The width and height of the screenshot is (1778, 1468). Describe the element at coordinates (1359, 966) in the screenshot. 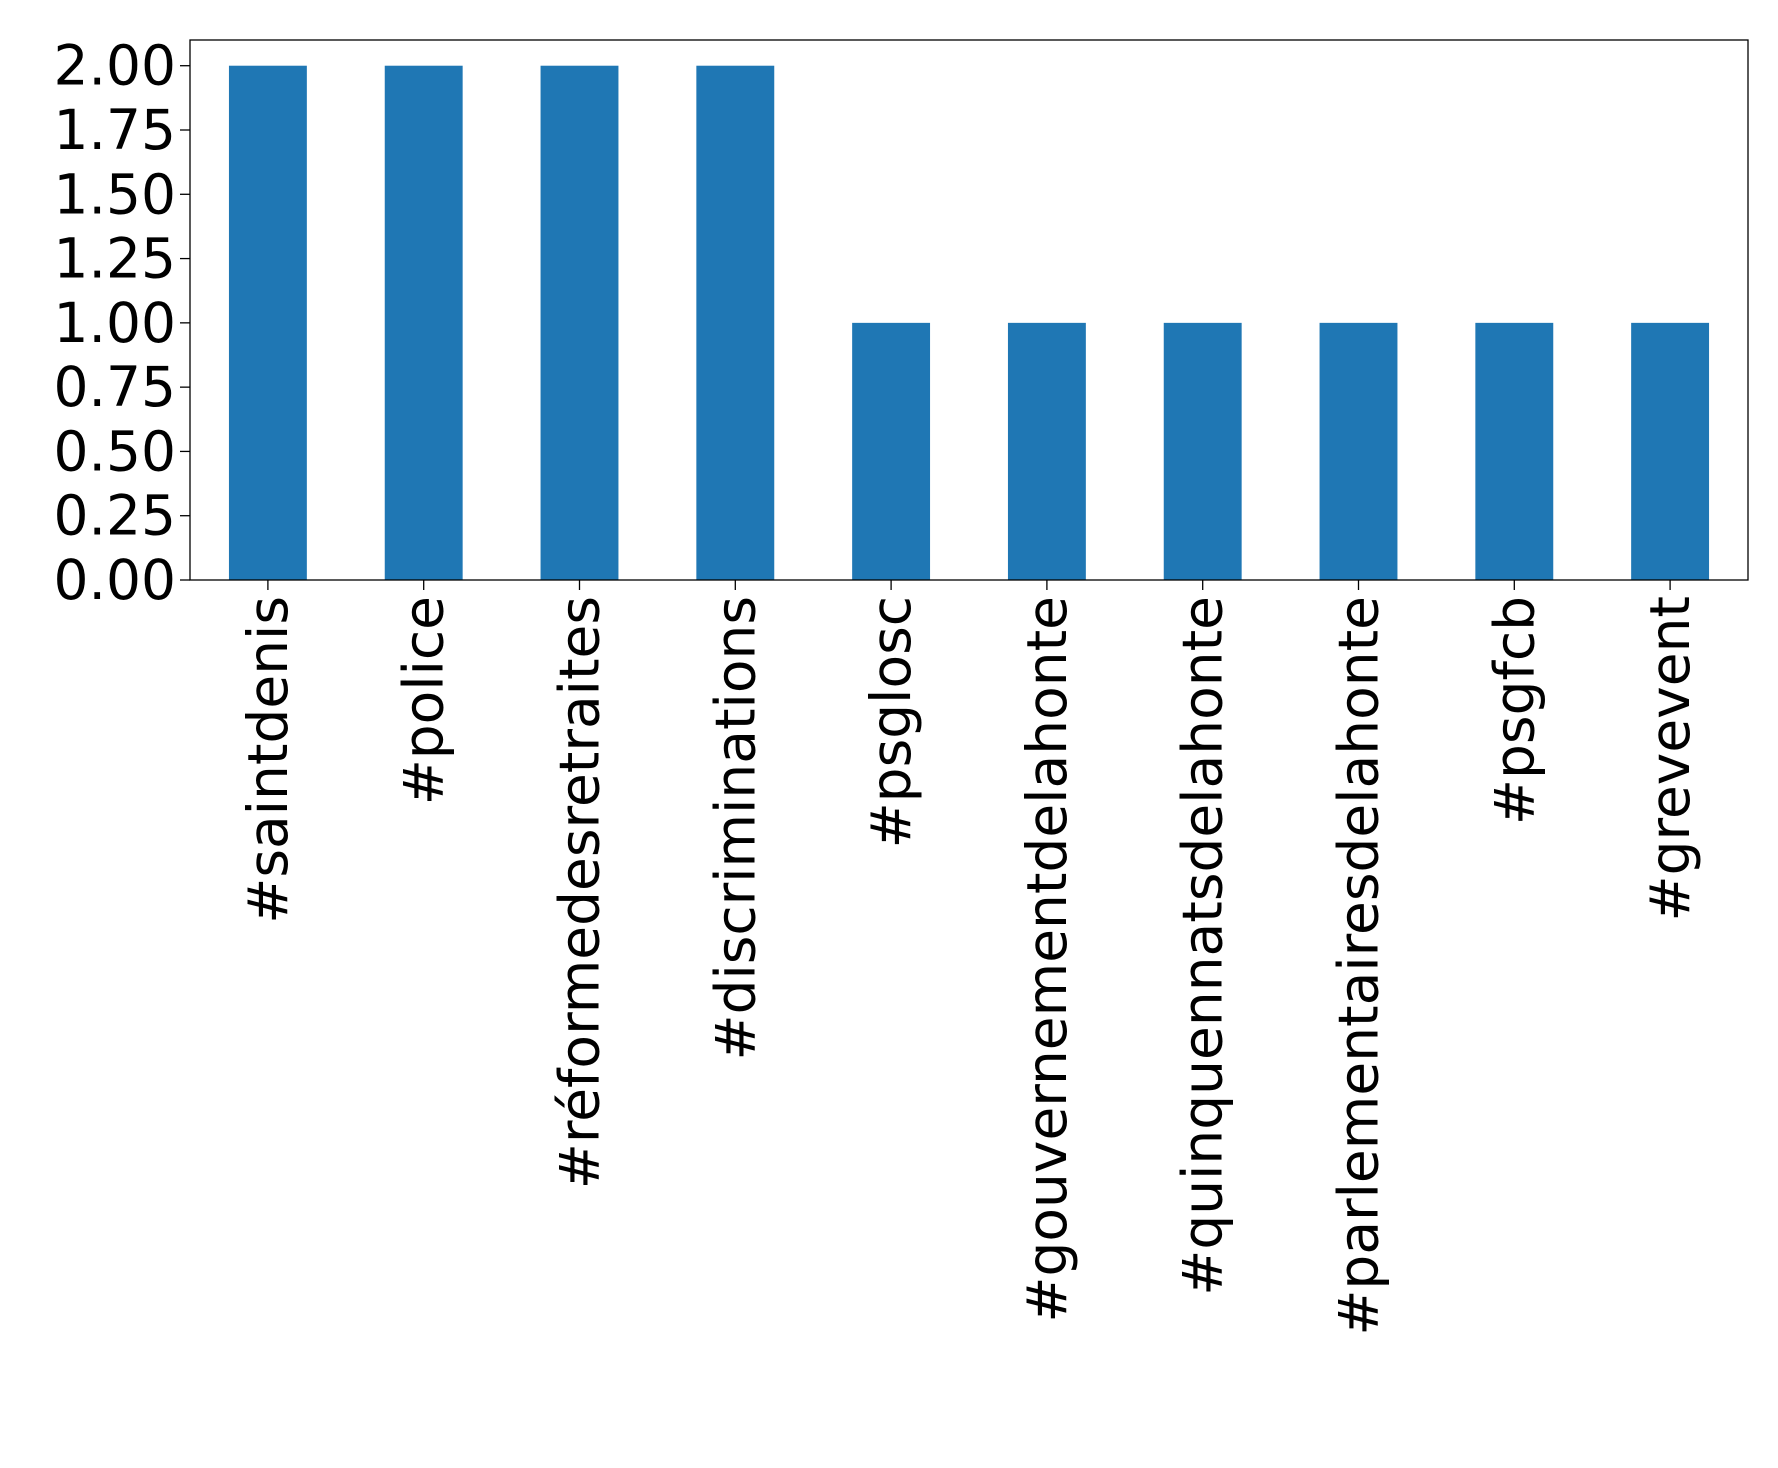

I see `x-tick-label-7: #parlementairesdelahonte` at that location.